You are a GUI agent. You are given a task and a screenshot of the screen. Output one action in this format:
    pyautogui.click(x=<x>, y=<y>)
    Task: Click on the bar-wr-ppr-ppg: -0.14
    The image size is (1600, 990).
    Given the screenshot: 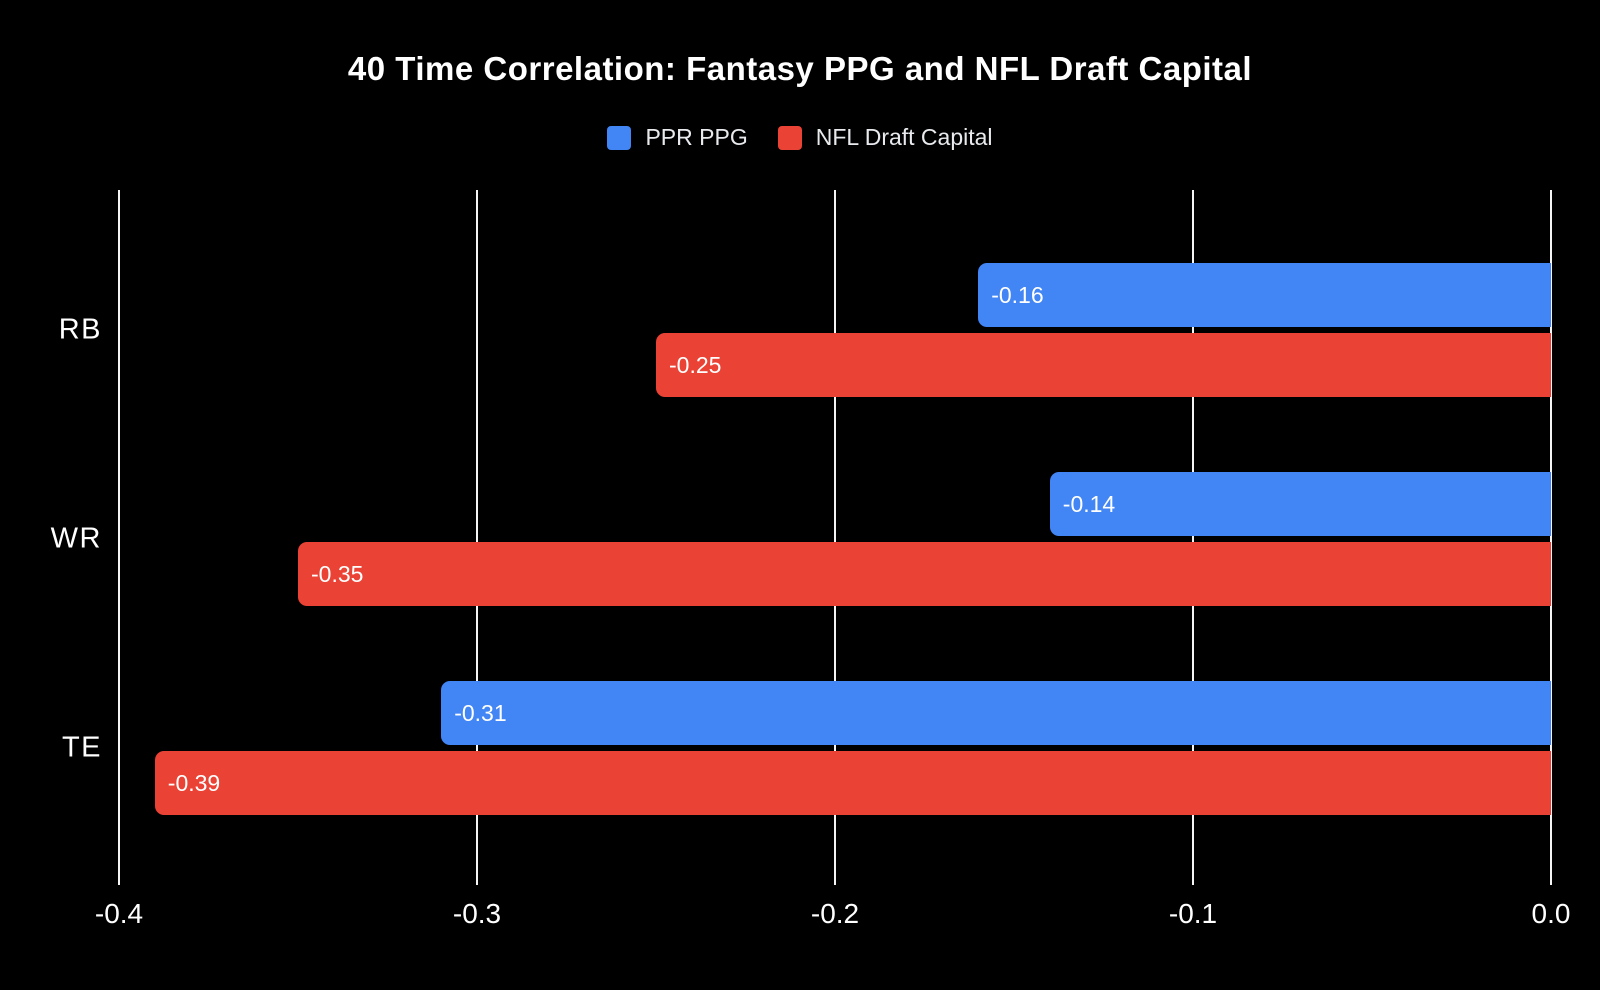 What is the action you would take?
    pyautogui.click(x=1300, y=504)
    